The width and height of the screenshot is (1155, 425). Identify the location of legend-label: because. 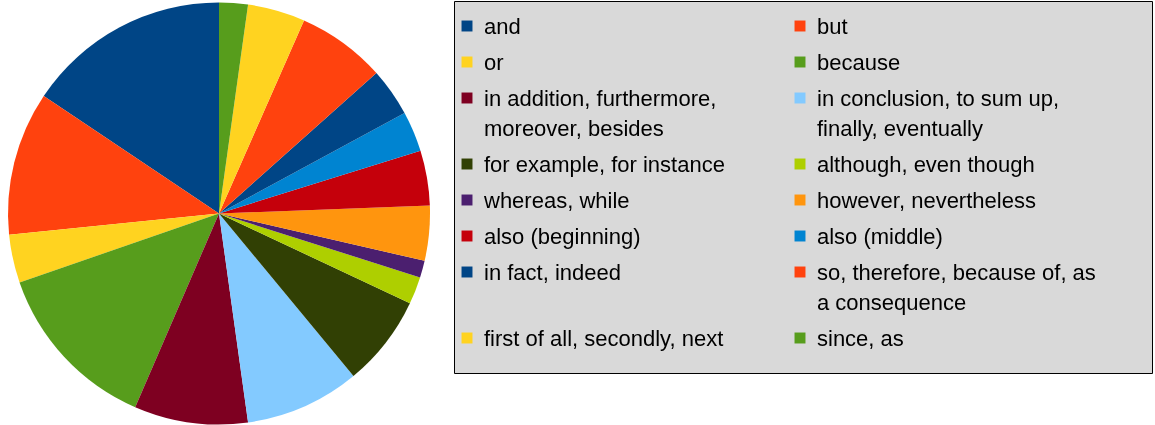
(859, 62).